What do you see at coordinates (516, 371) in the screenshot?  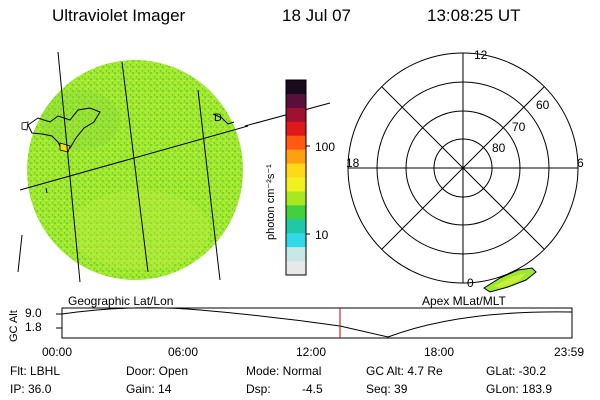 I see `info-glat: GLat: -30.2` at bounding box center [516, 371].